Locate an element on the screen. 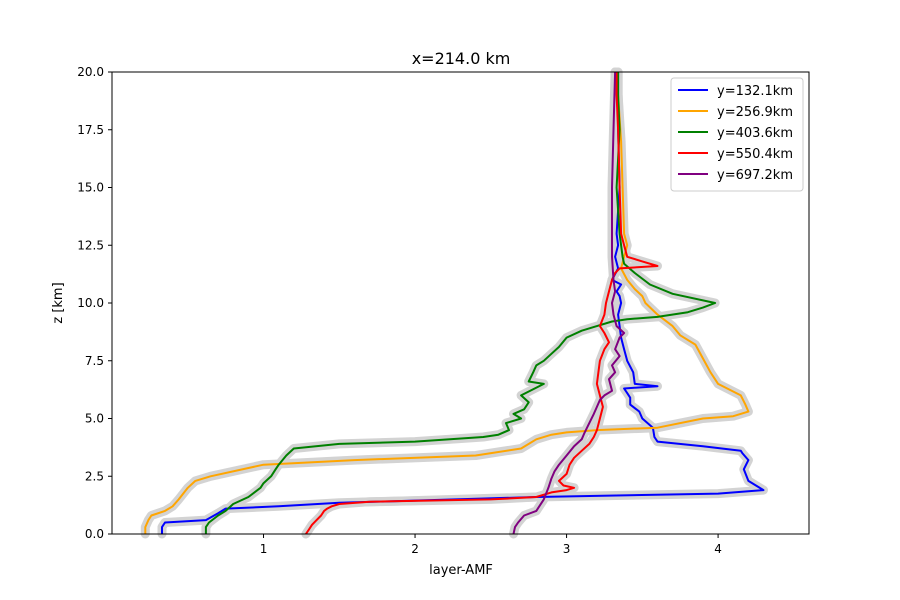  legend-frame is located at coordinates (737, 134).